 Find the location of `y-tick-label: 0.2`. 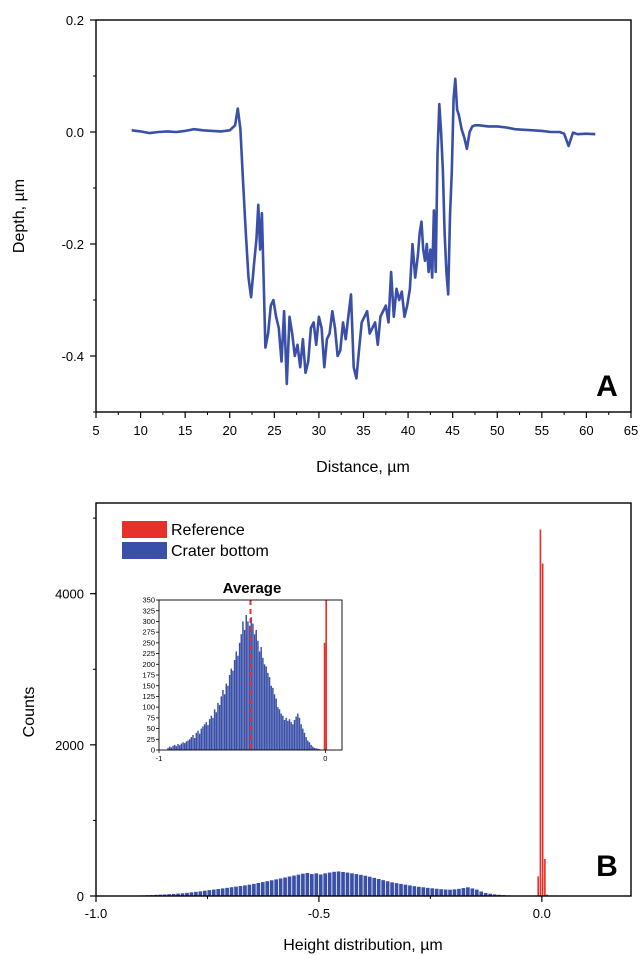

y-tick-label: 0.2 is located at coordinates (75, 20).